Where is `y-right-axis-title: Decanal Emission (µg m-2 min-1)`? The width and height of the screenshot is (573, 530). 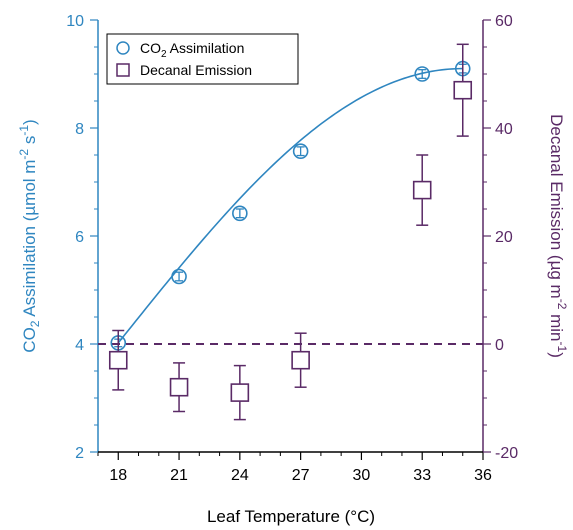
y-right-axis-title: Decanal Emission (µg m-2 min-1) is located at coordinates (558, 236).